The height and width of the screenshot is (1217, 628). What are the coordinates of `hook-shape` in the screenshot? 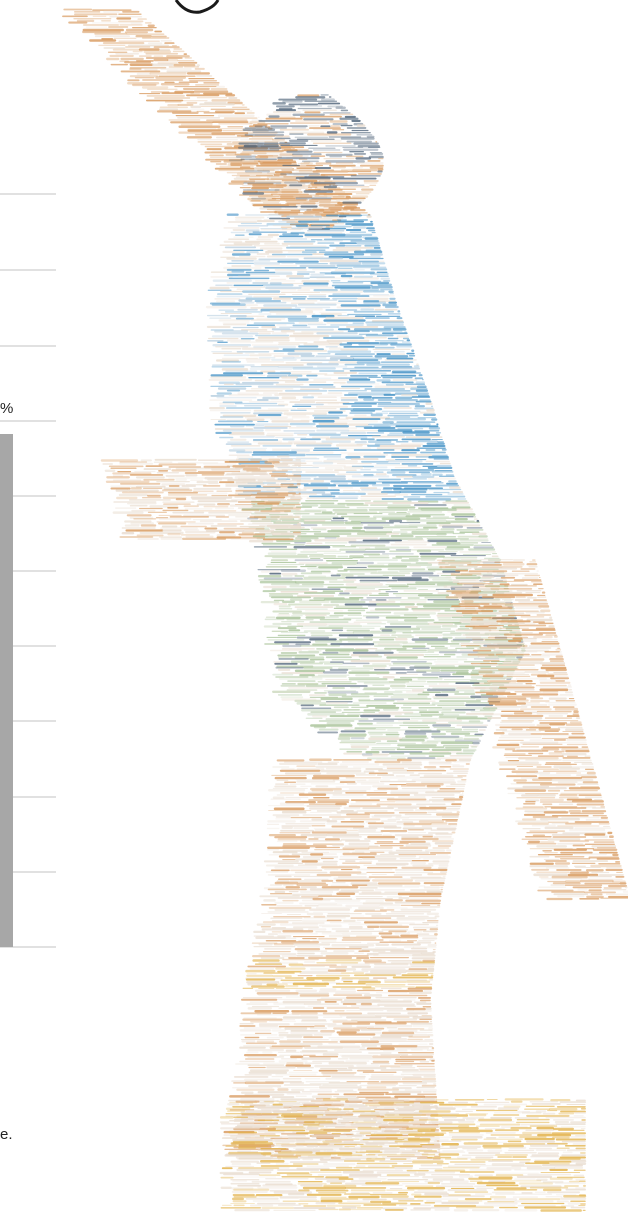 It's located at (197, 7).